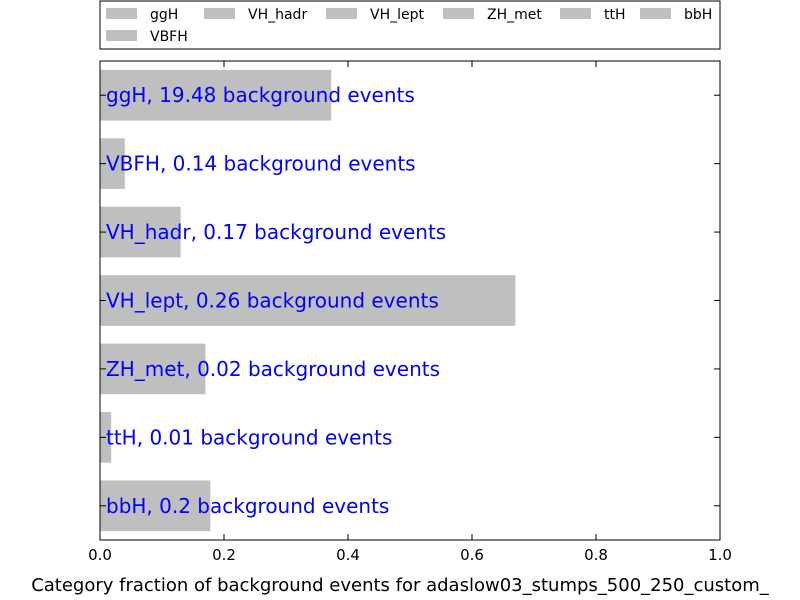 The height and width of the screenshot is (600, 800). I want to click on bar-bbh, so click(155, 506).